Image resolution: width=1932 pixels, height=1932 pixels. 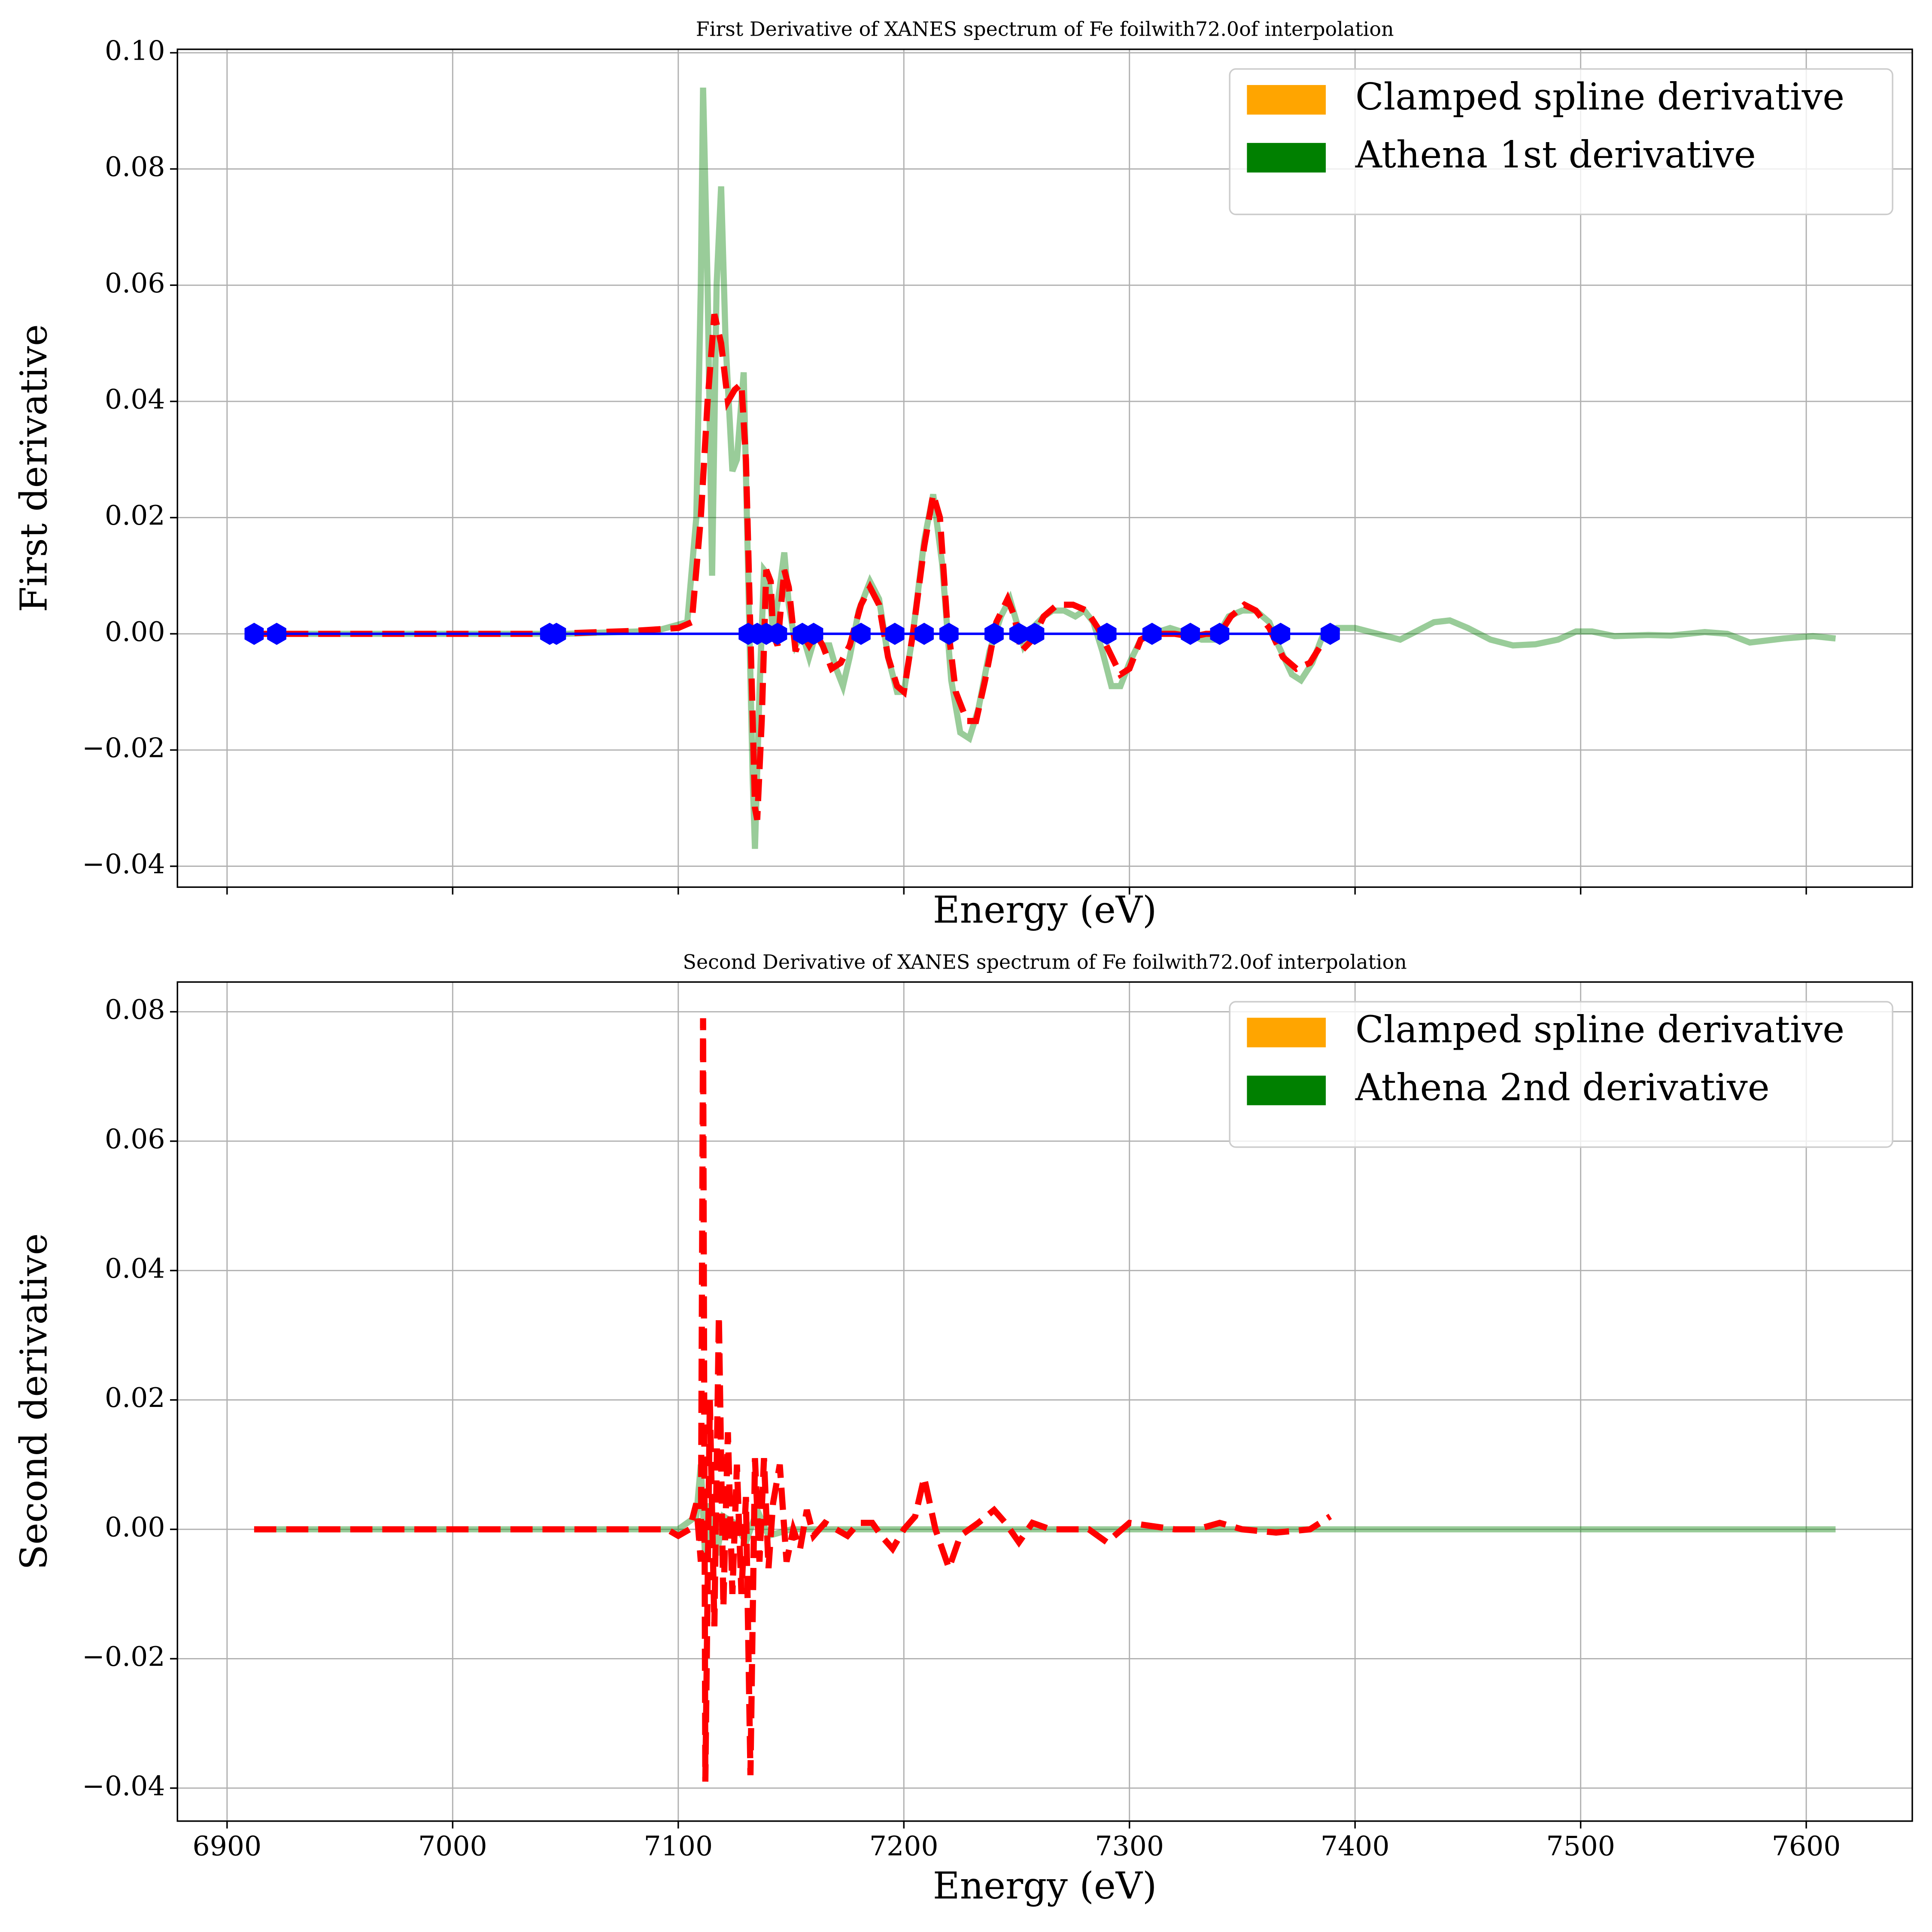 I want to click on x-tick-label: 6900, so click(x=228, y=1846).